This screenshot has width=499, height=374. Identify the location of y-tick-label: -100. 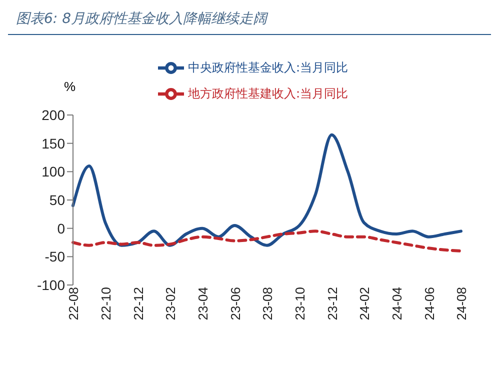
(51, 284).